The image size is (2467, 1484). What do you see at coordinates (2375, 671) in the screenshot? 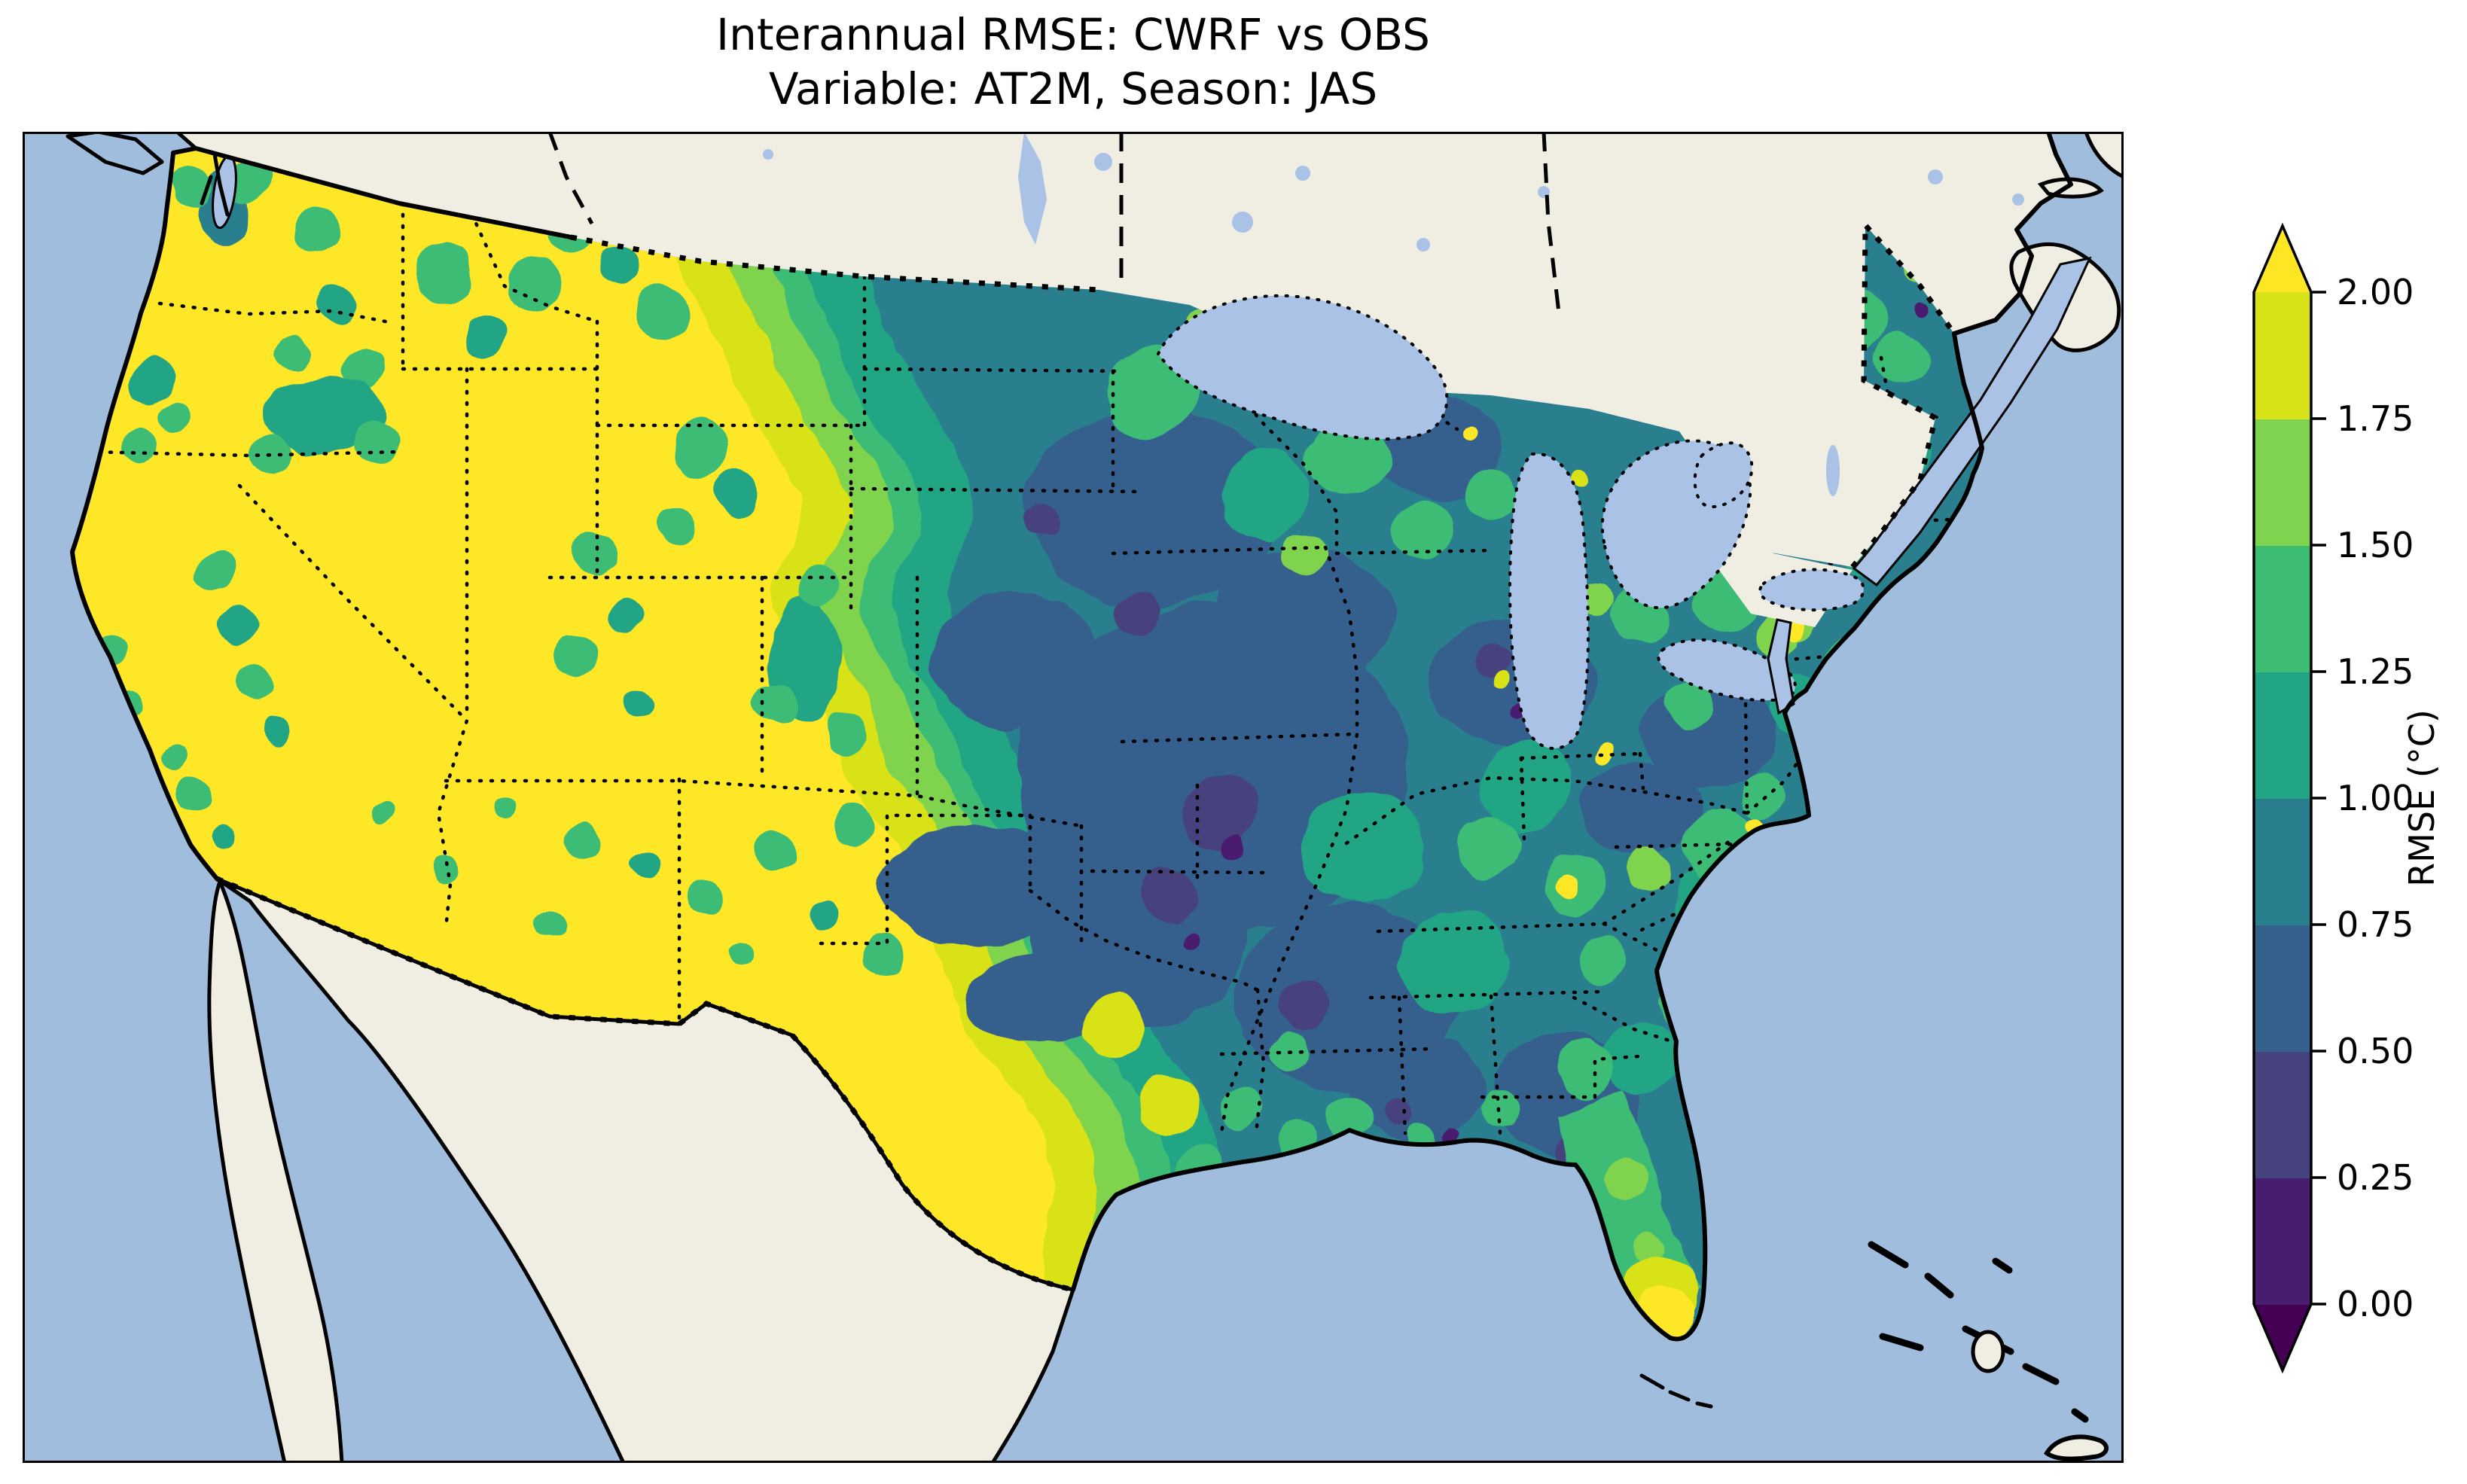
I see `colorbar-tick-label: 1.25` at bounding box center [2375, 671].